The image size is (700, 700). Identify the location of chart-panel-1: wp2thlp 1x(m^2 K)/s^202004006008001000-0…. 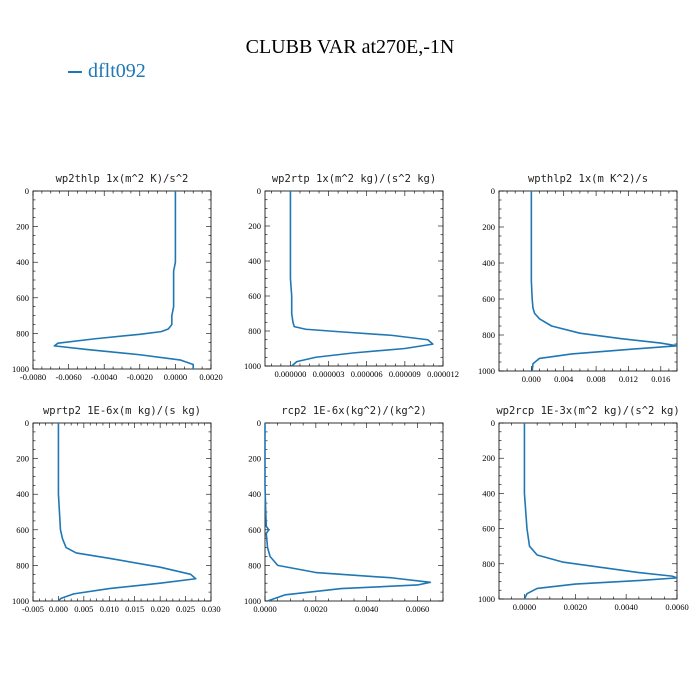
(117, 277).